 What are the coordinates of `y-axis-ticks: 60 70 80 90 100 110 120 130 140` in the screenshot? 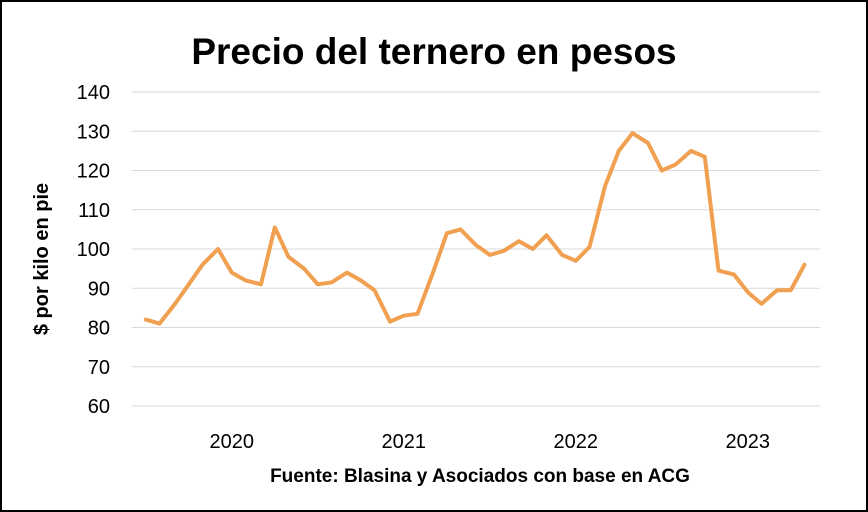 It's located at (93, 250).